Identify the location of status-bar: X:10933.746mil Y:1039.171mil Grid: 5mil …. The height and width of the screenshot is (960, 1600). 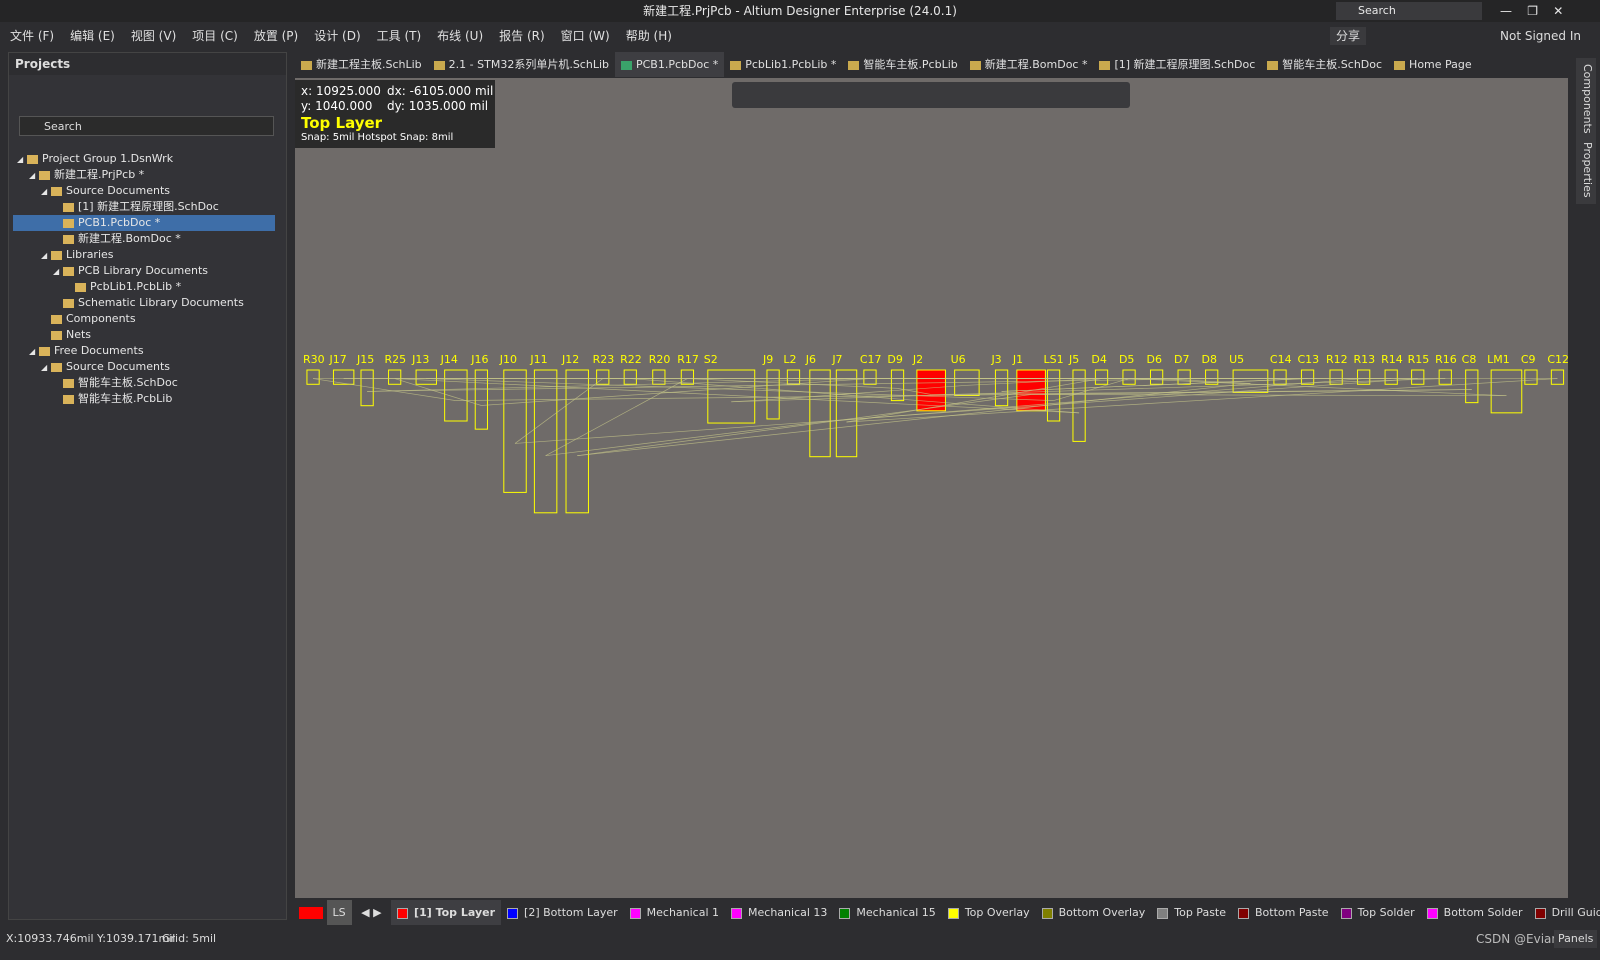
(800, 939).